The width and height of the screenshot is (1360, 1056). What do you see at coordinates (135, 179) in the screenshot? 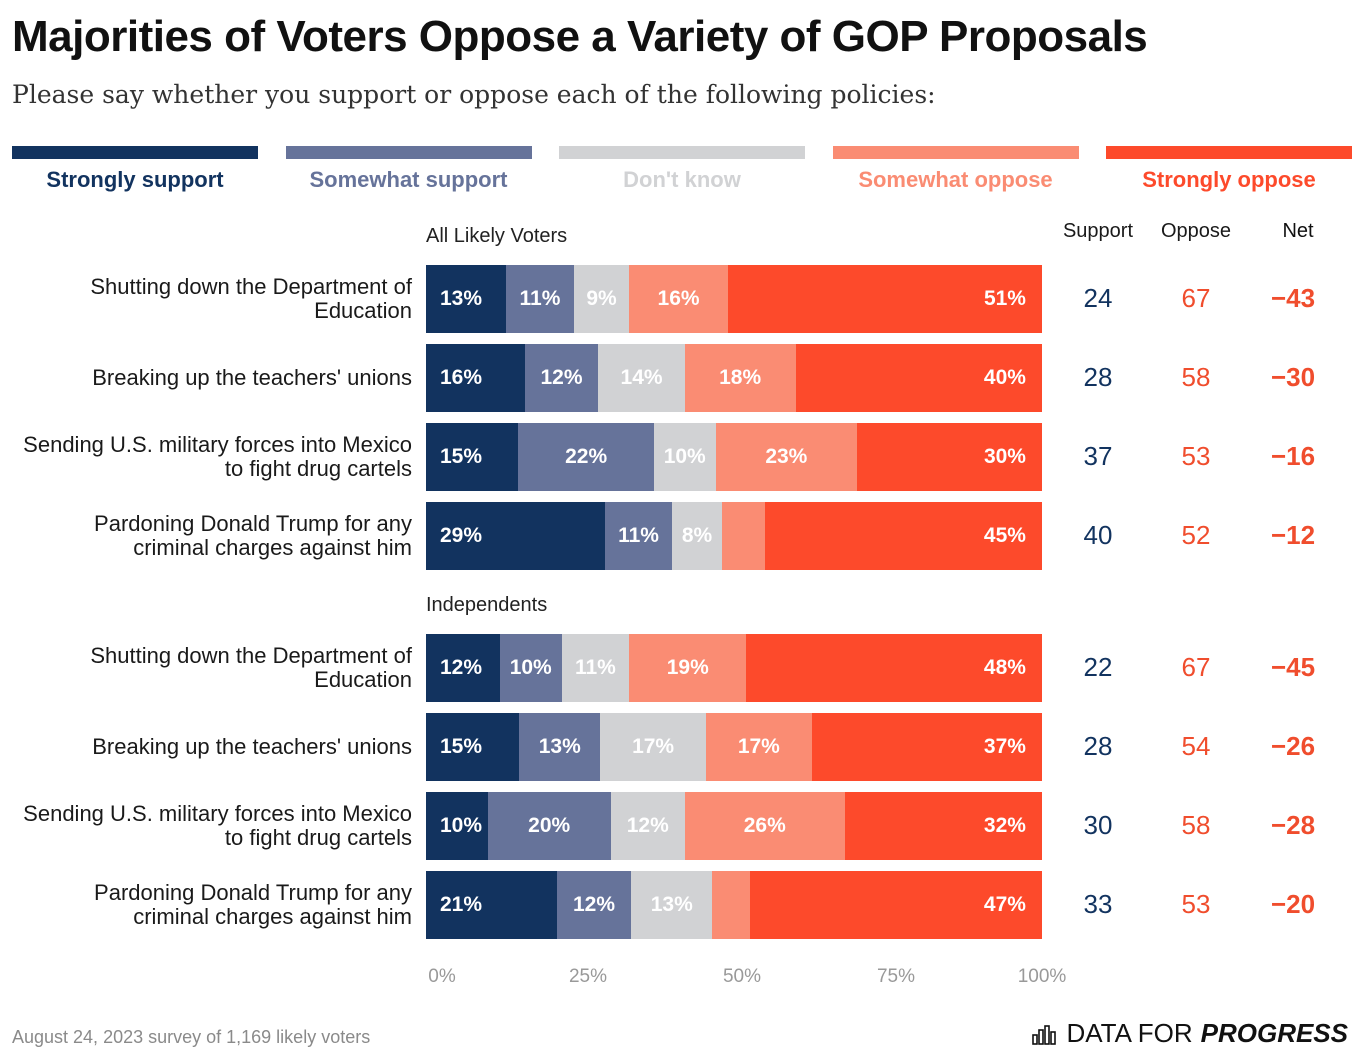
I see `legend-label: Strongly support` at bounding box center [135, 179].